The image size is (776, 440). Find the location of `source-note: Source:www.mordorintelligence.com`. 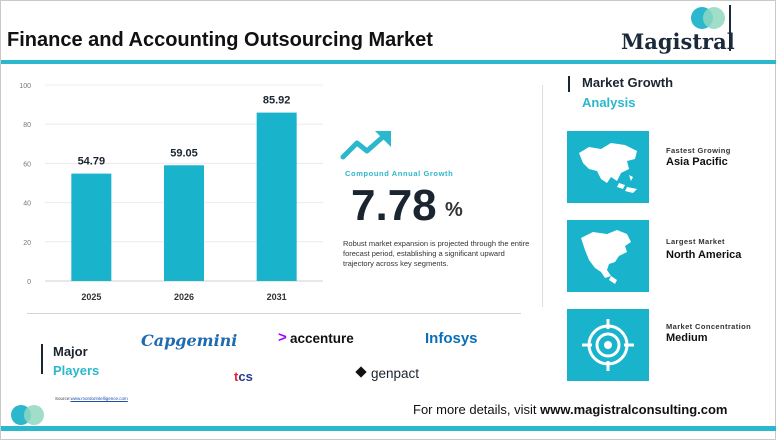

source-note: Source:www.mordorintelligence.com is located at coordinates (91, 398).